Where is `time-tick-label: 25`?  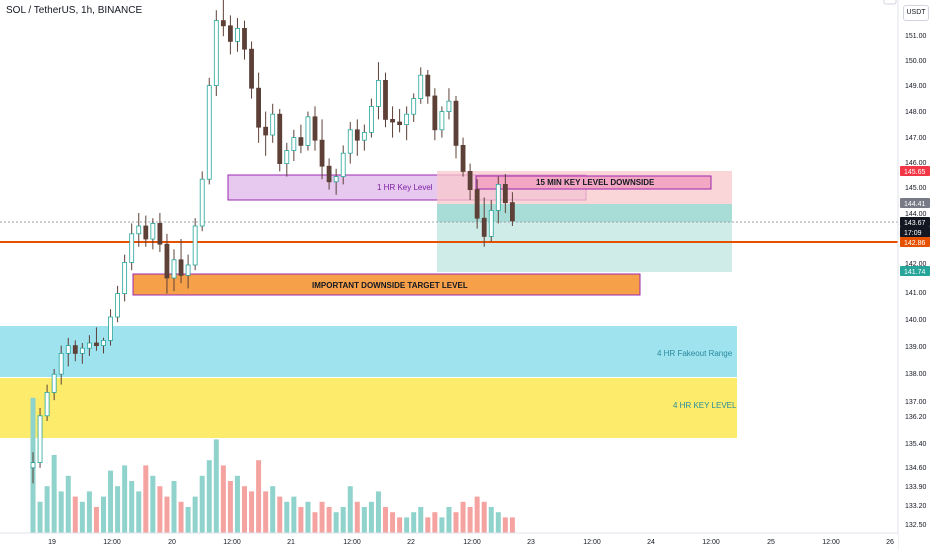
time-tick-label: 25 is located at coordinates (771, 542).